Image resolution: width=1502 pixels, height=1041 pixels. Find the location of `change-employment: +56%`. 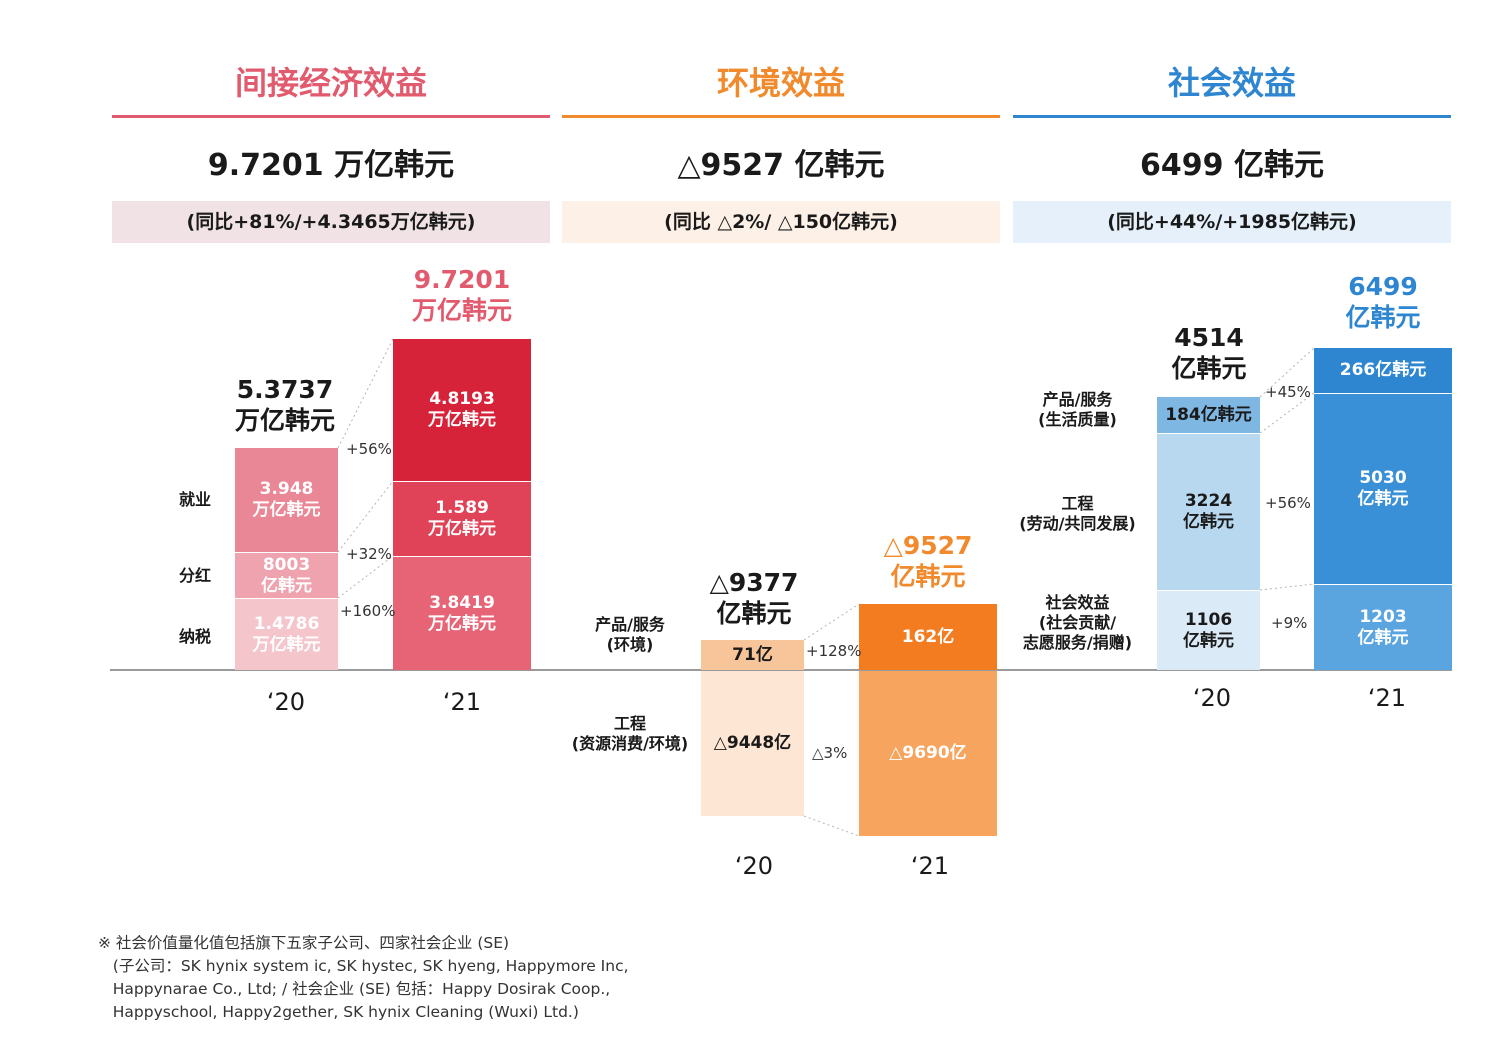

change-employment: +56% is located at coordinates (369, 449).